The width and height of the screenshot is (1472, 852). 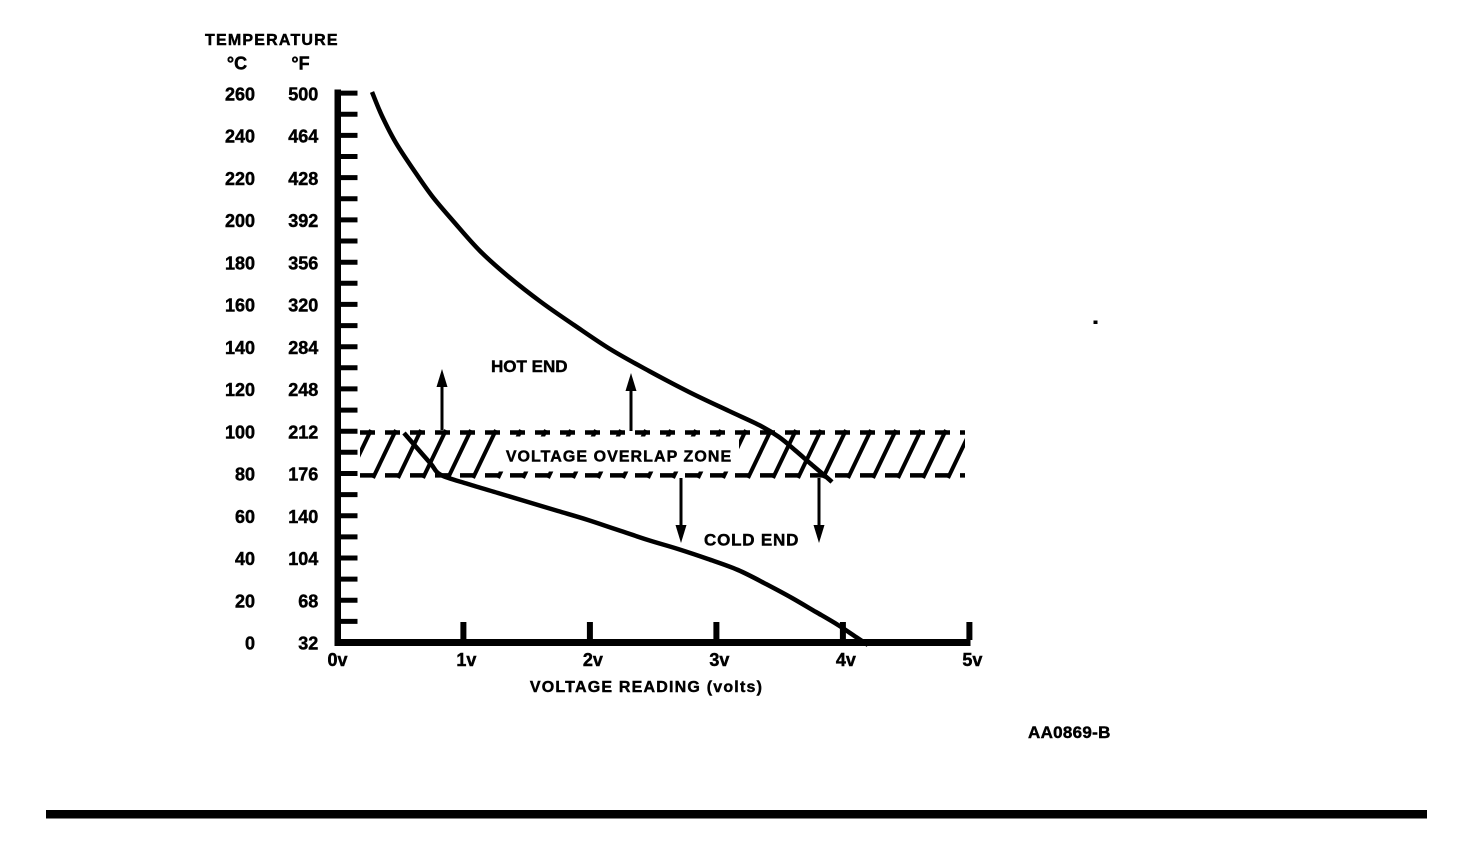 I want to click on svg-text: 180, so click(x=240, y=263).